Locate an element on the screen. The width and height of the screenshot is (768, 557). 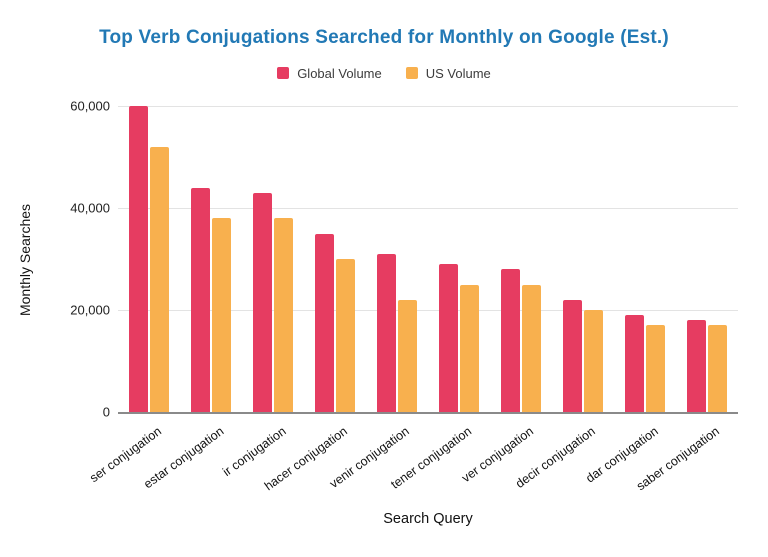
y-tick-label: 0 is located at coordinates (106, 412).